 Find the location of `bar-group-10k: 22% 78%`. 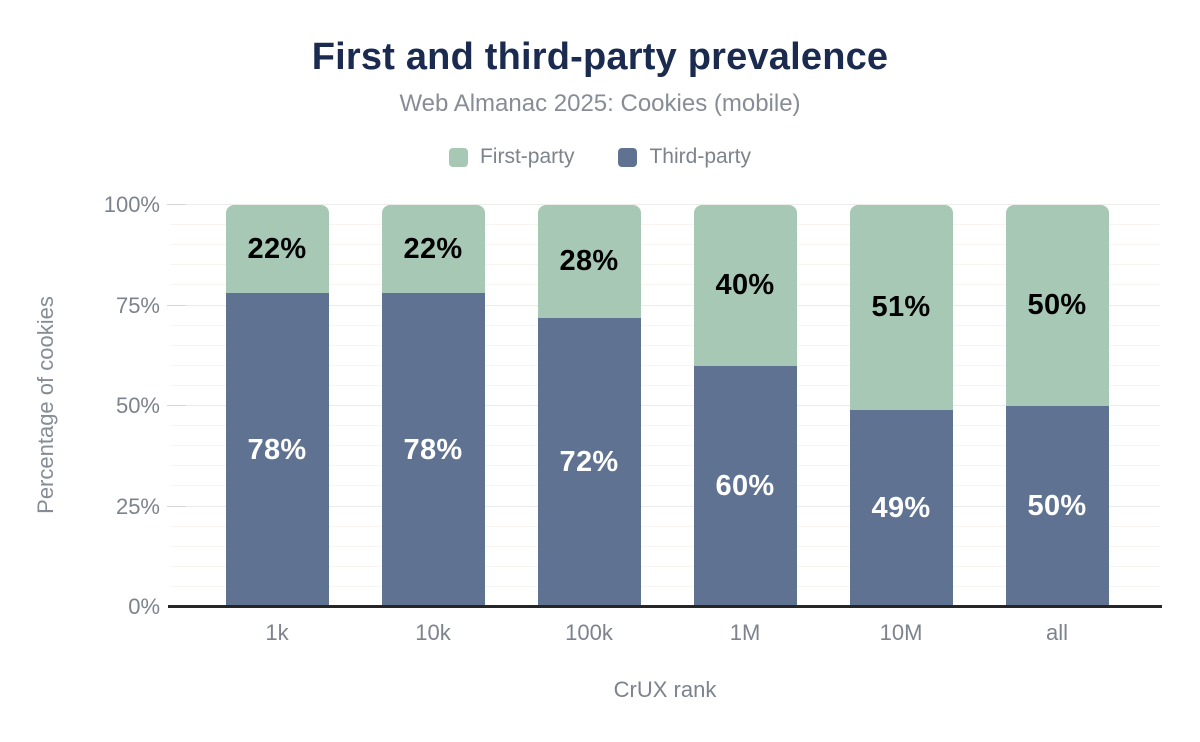

bar-group-10k: 22% 78% is located at coordinates (433, 406).